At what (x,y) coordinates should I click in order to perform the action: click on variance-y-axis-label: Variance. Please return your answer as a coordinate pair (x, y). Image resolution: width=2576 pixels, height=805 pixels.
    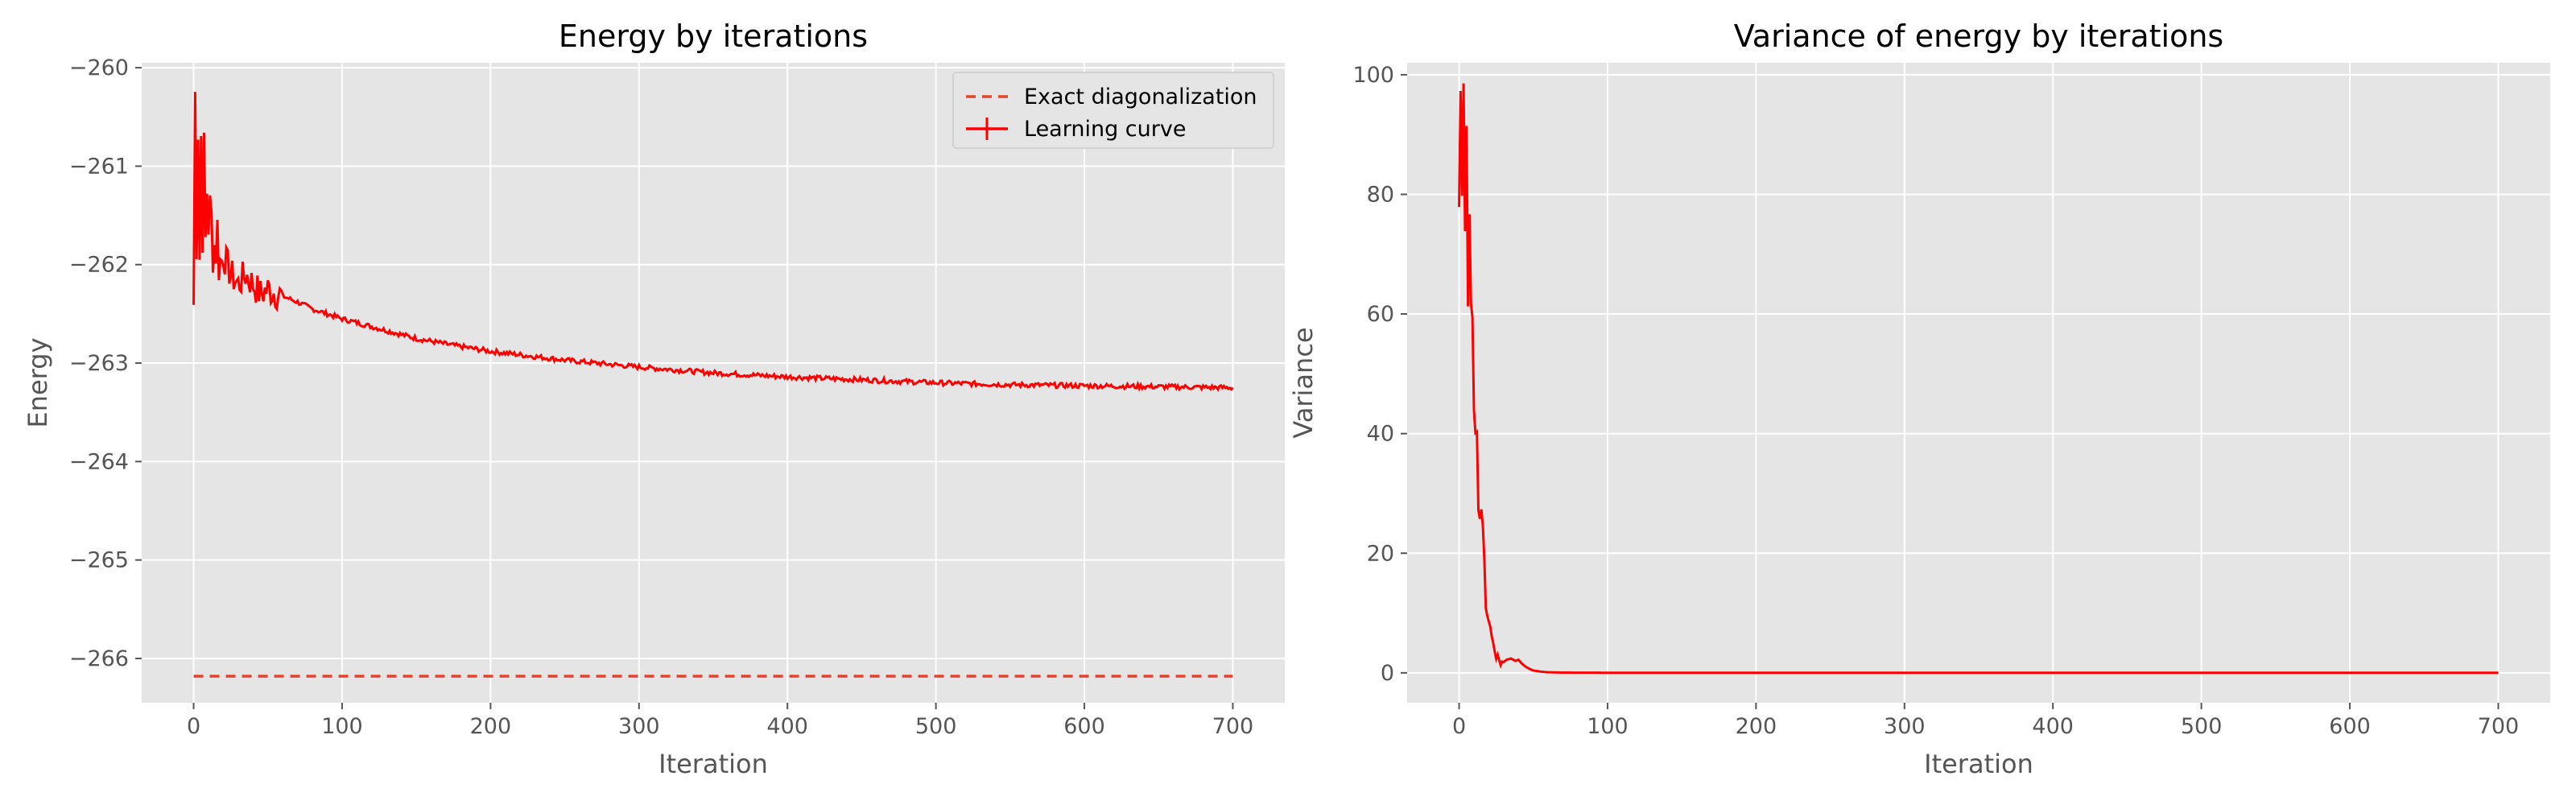
    Looking at the image, I should click on (1303, 382).